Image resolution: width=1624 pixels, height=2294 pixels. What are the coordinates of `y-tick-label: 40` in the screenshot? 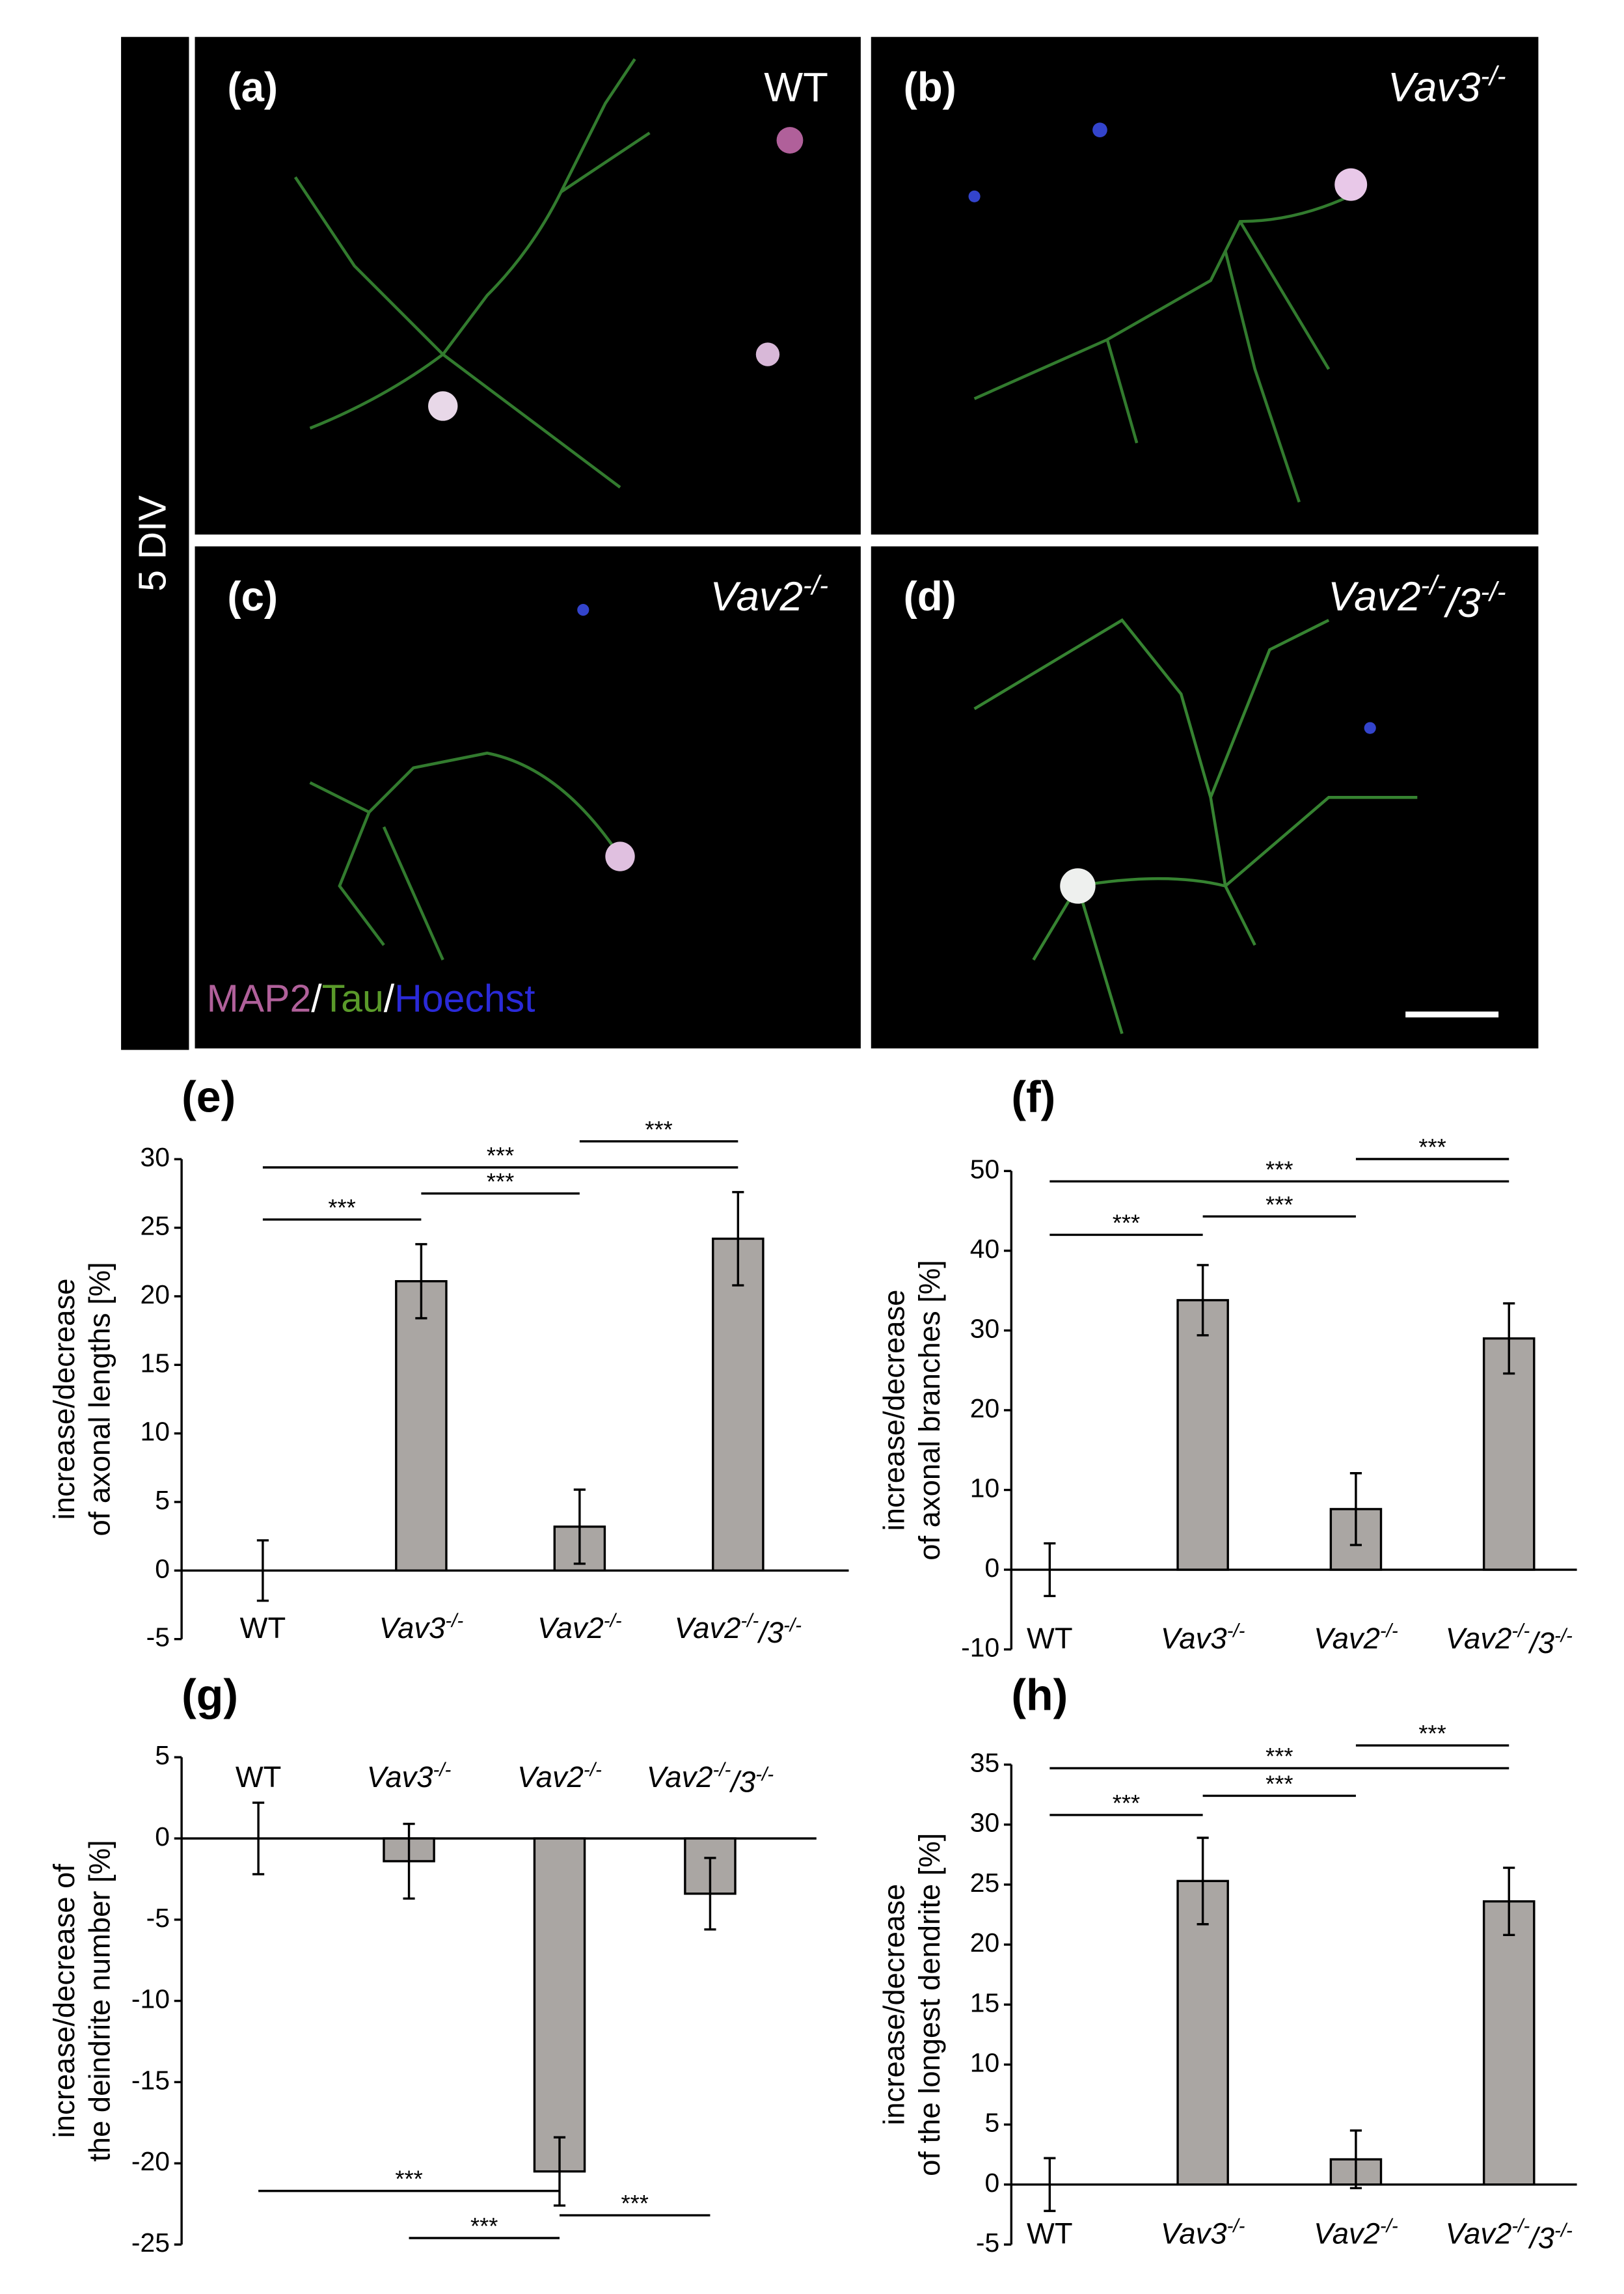 It's located at (984, 1249).